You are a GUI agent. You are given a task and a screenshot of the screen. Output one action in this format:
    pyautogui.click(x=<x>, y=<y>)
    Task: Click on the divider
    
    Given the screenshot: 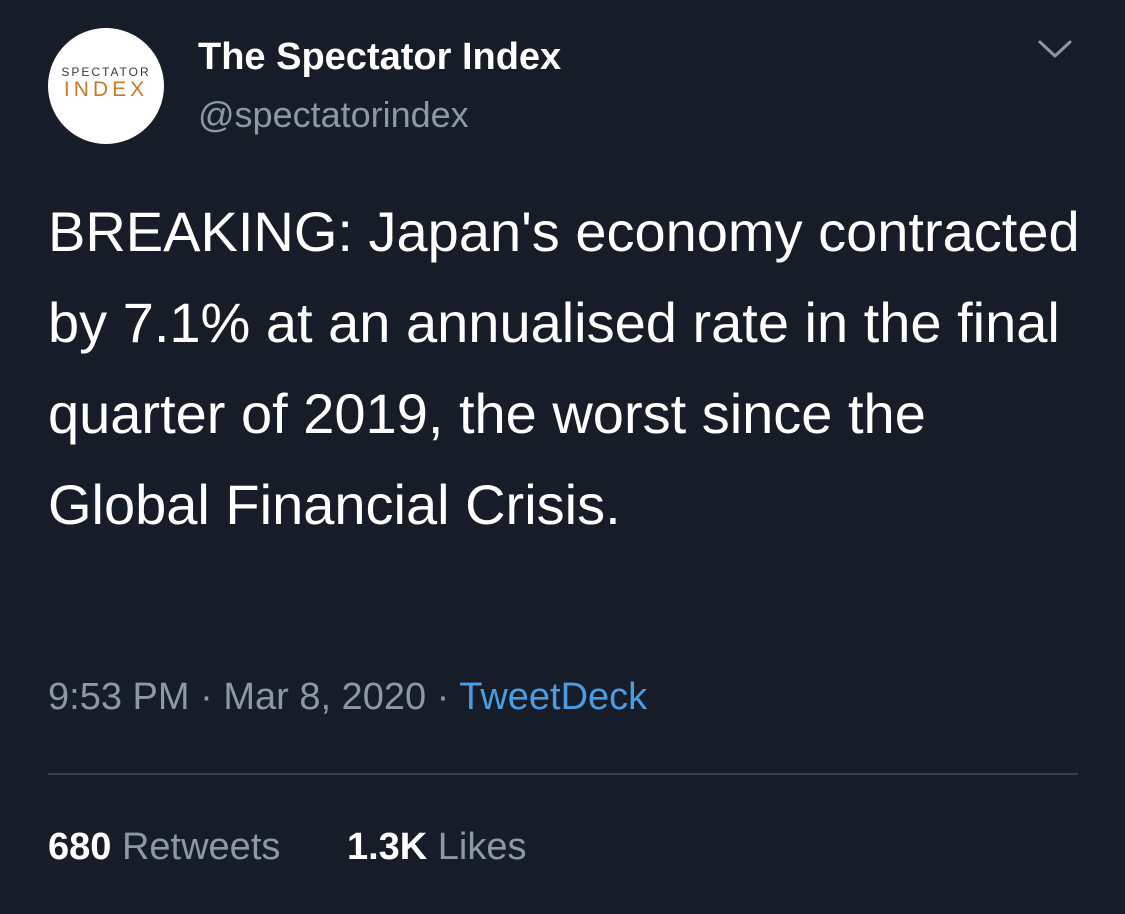 What is the action you would take?
    pyautogui.click(x=563, y=774)
    